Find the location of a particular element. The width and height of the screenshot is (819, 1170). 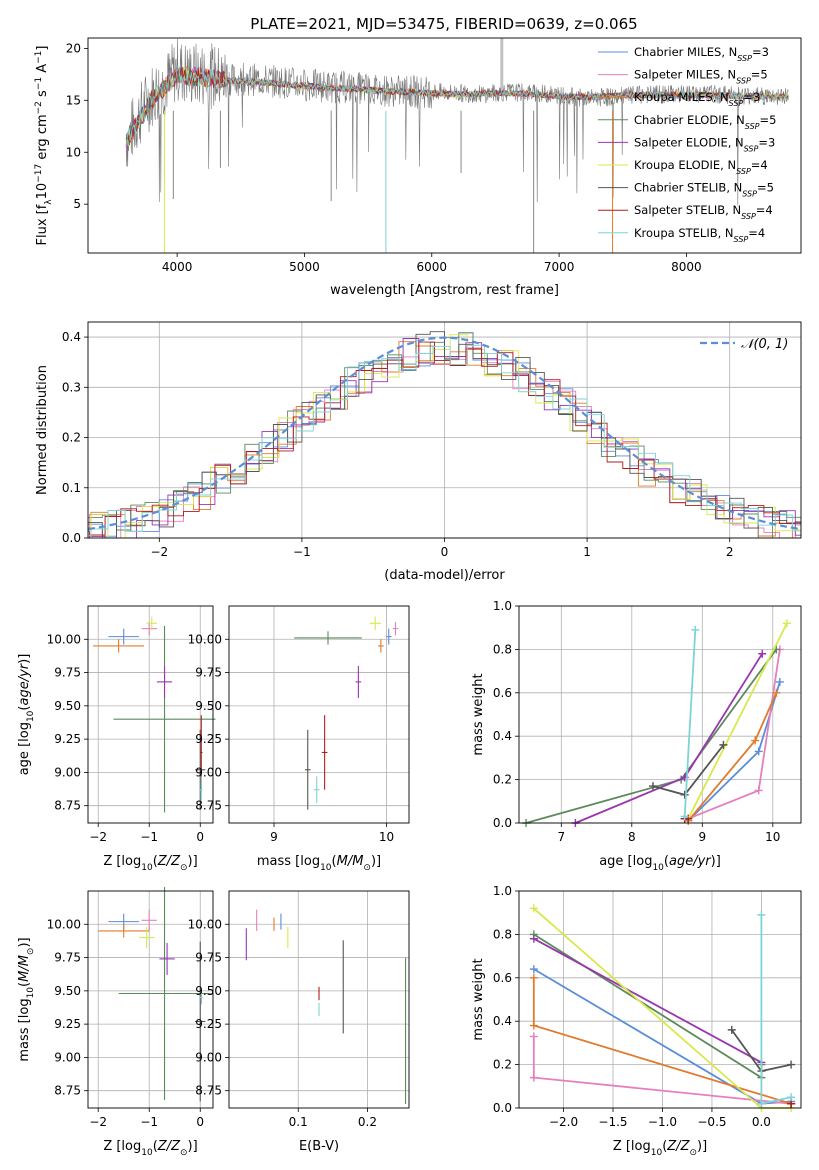

y-tick-label: 10.00 is located at coordinates (64, 924).